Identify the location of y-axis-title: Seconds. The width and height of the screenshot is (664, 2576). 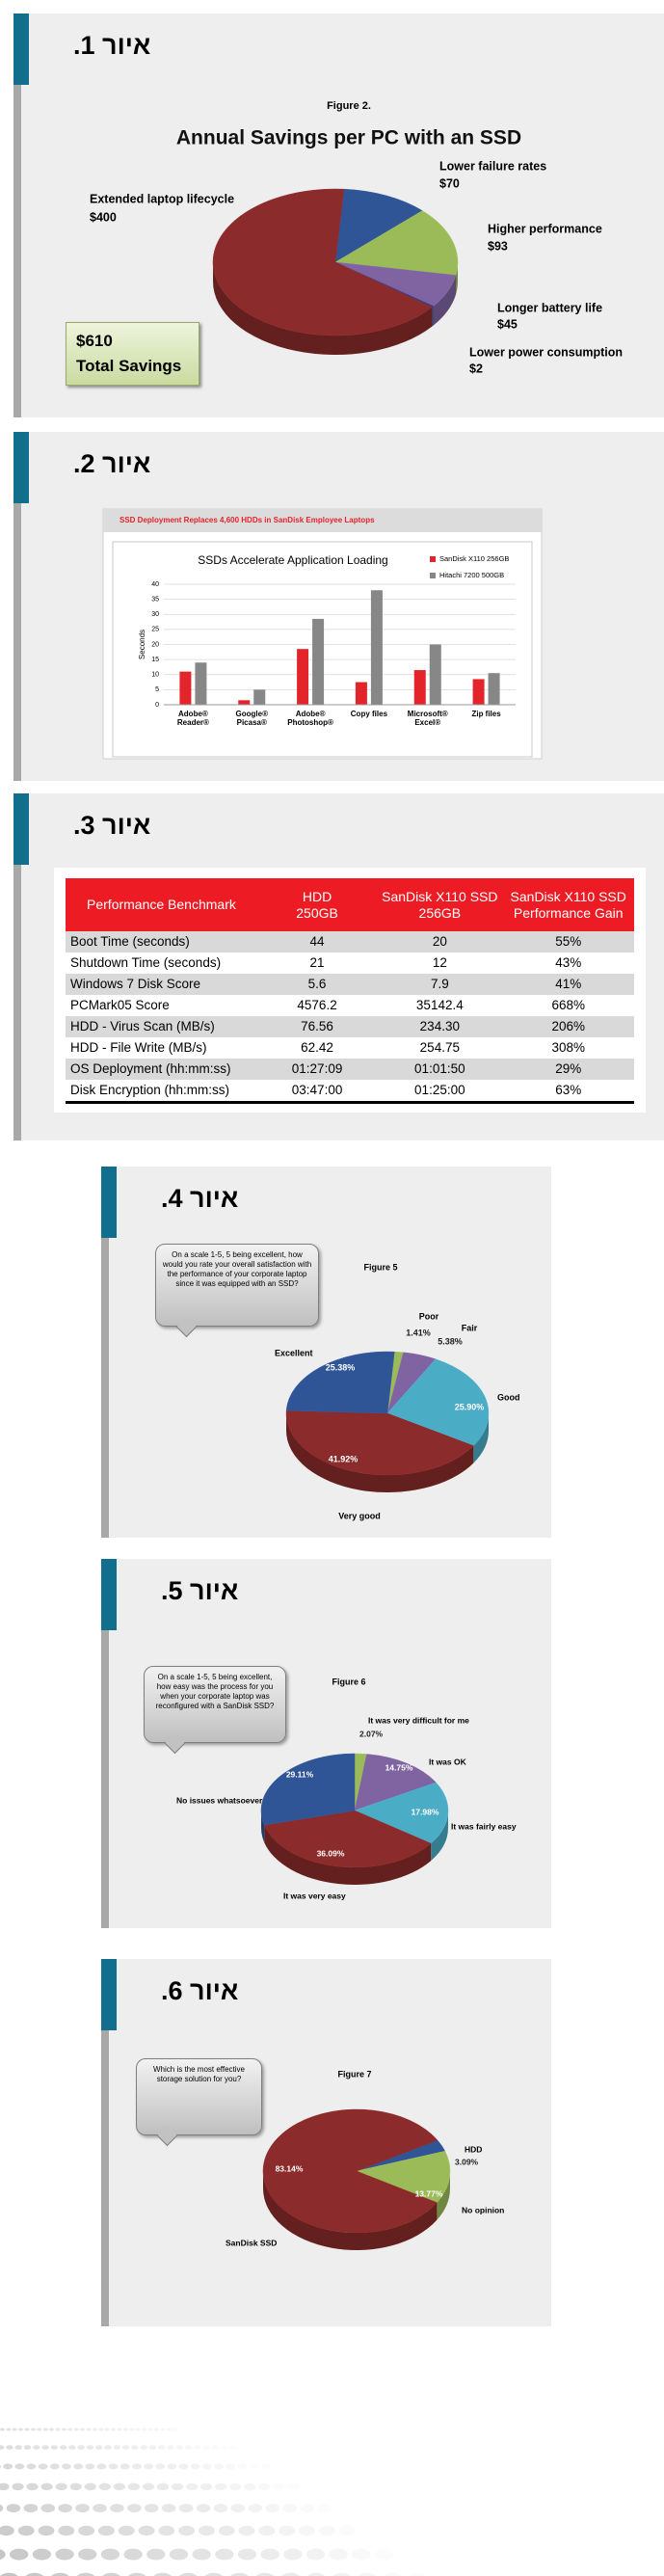
(142, 644).